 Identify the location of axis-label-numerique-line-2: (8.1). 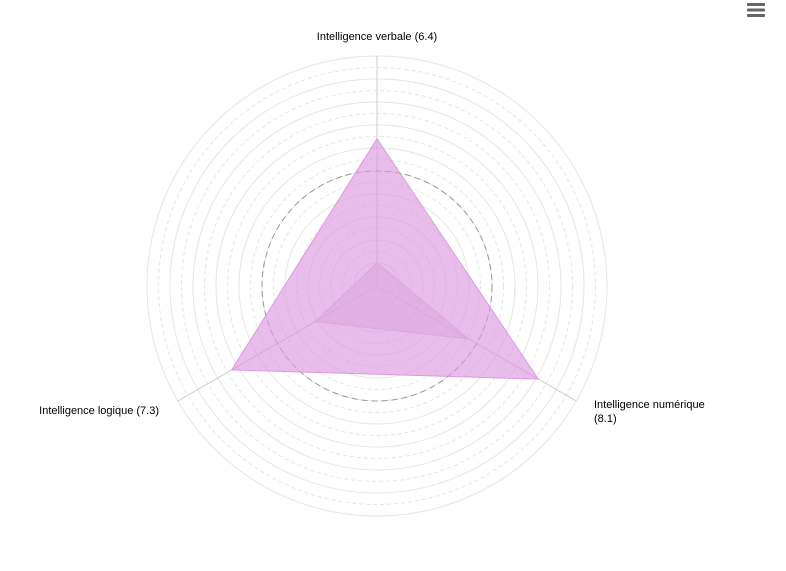
(605, 419).